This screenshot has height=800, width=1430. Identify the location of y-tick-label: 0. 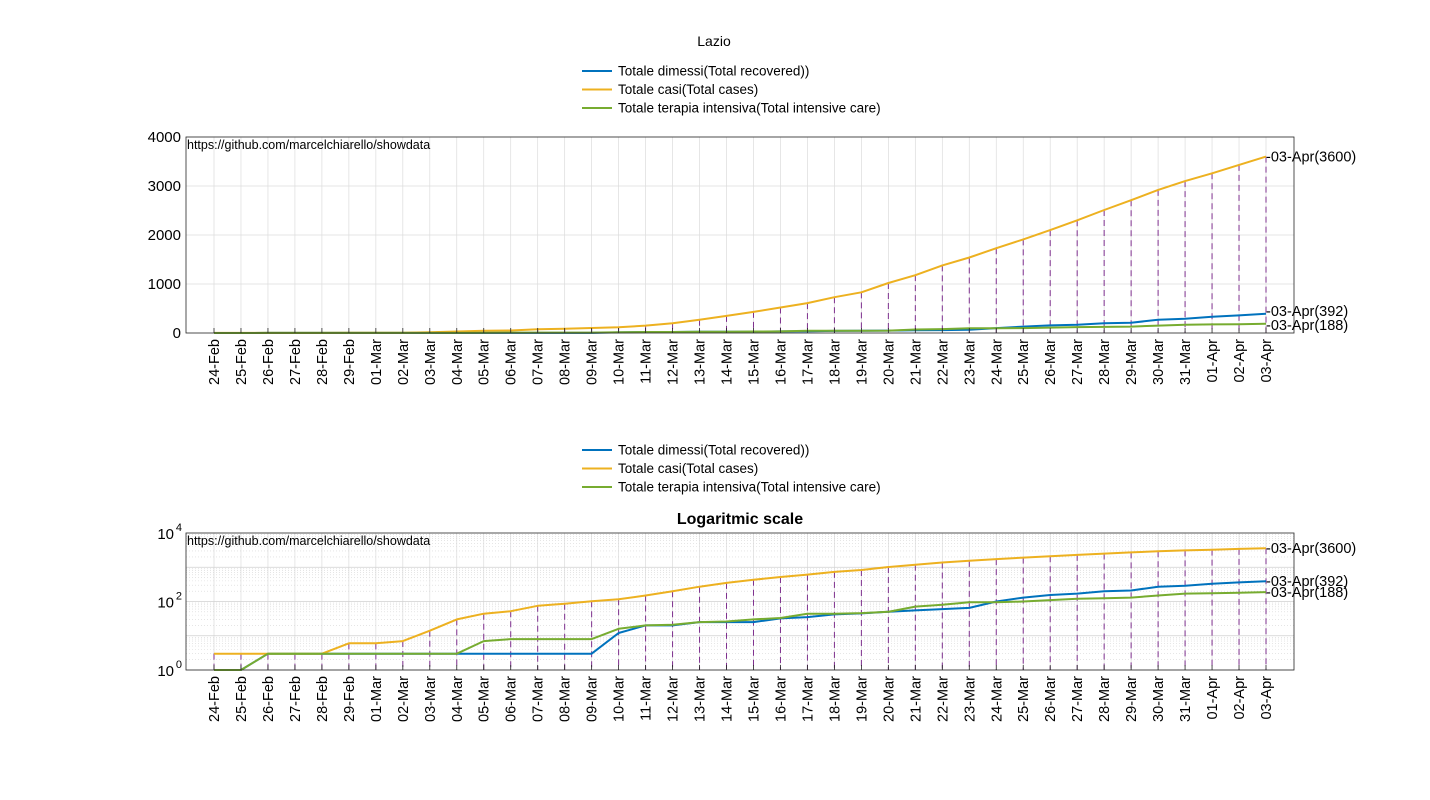
(177, 333).